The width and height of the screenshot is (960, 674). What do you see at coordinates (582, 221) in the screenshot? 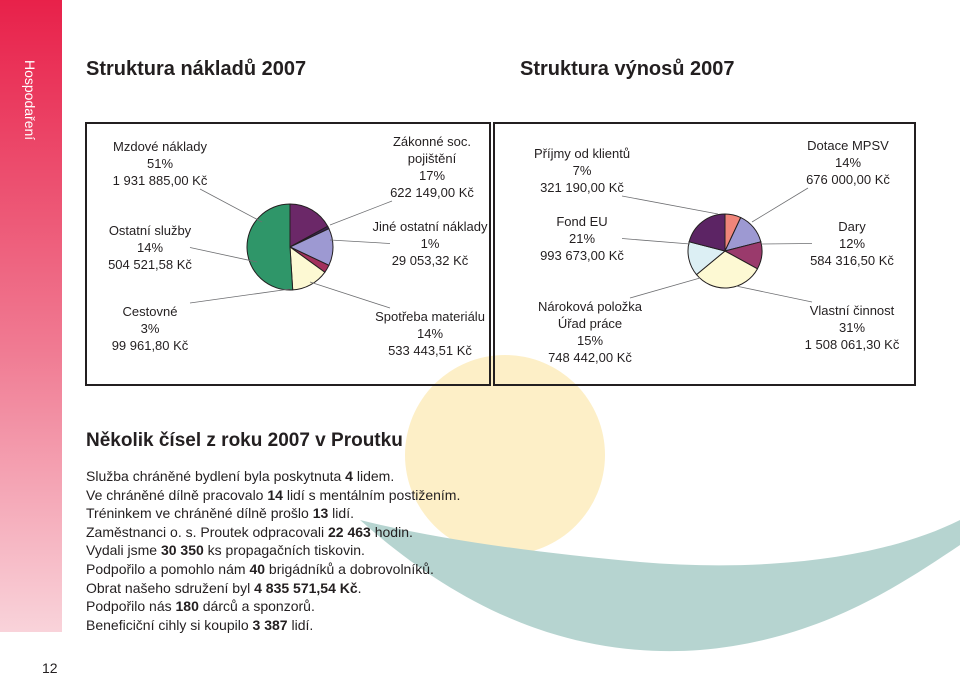
I see `category-name: Fond EU` at bounding box center [582, 221].